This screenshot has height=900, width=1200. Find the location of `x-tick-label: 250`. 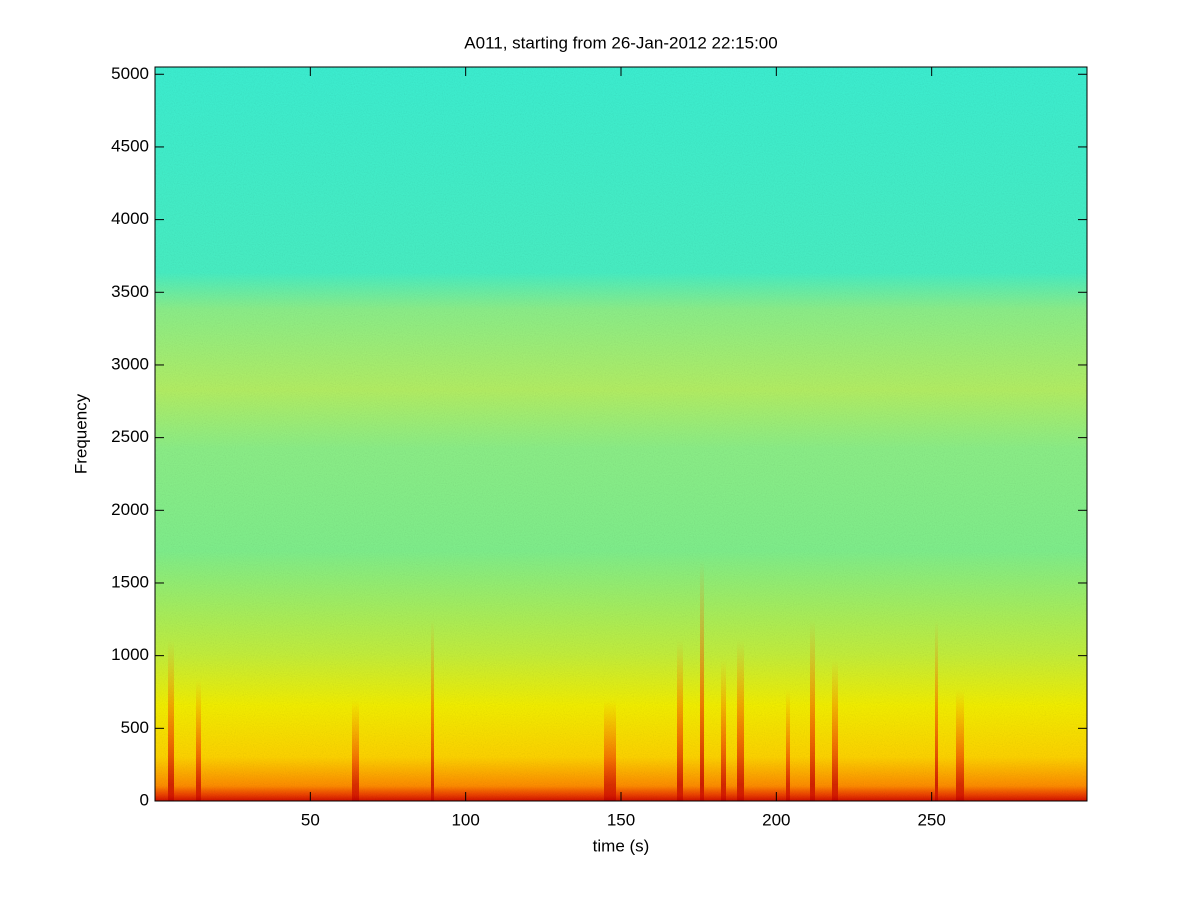

x-tick-label: 250 is located at coordinates (931, 819).